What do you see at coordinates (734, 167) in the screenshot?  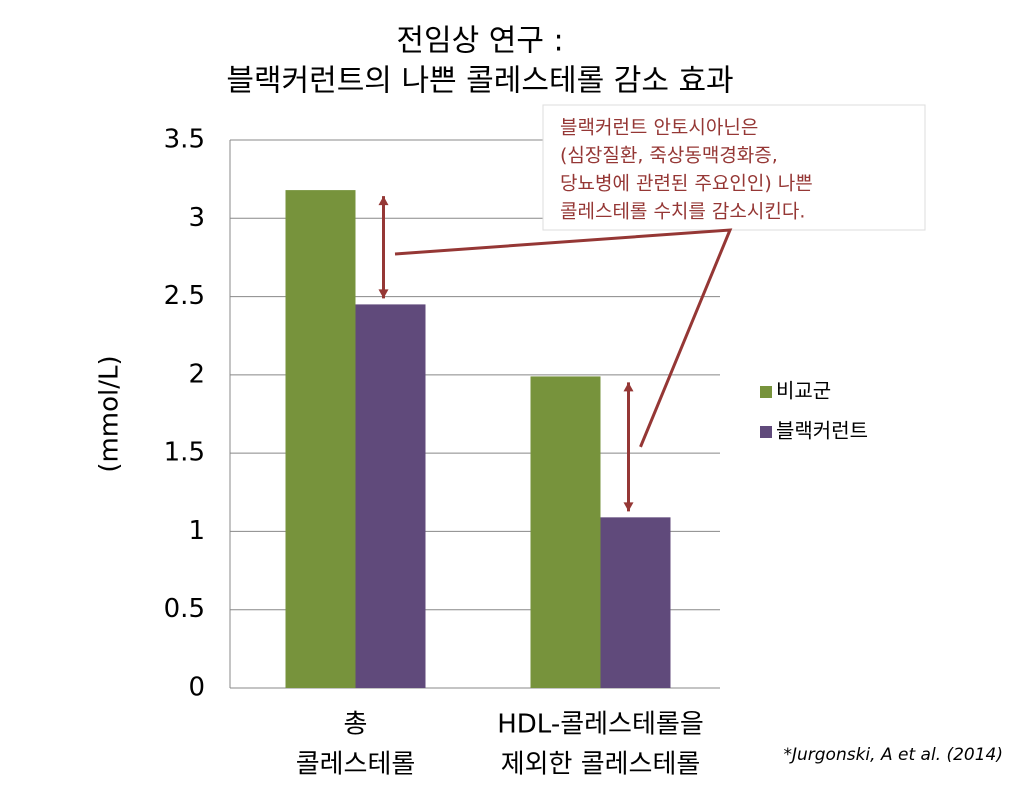 I see `annotation-box` at bounding box center [734, 167].